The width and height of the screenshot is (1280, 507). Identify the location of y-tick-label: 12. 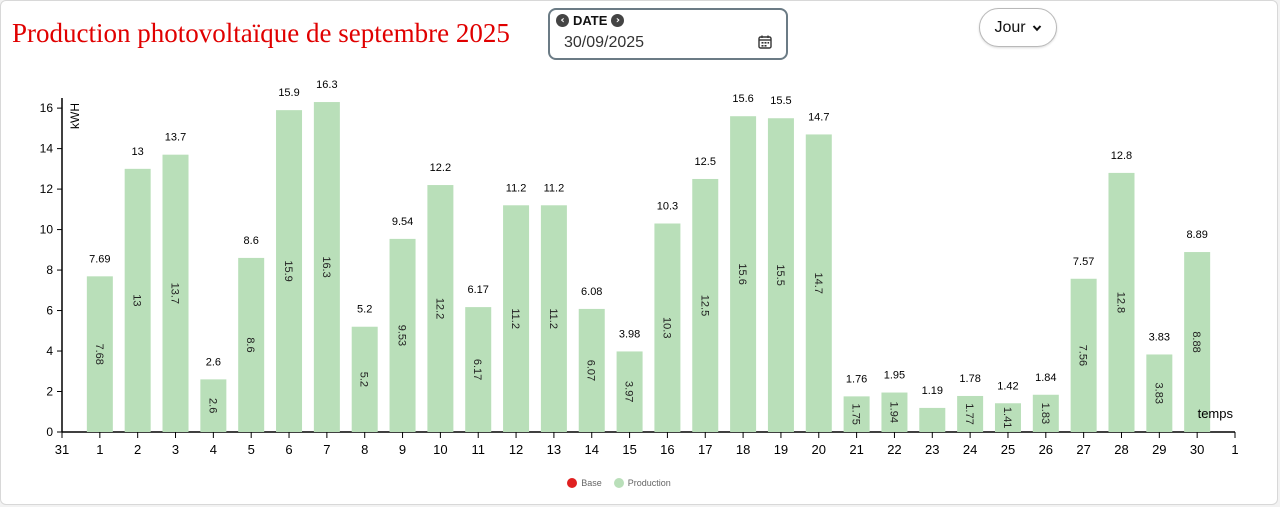
(47, 189).